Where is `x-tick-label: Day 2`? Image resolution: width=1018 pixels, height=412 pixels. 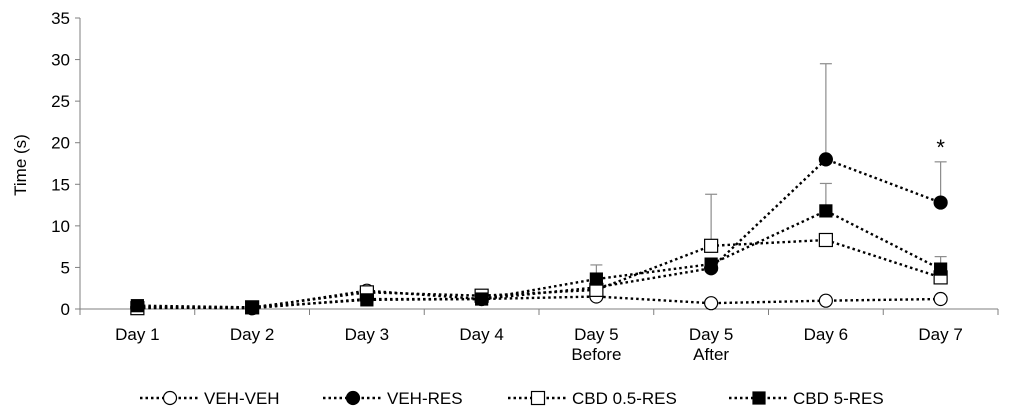 x-tick-label: Day 2 is located at coordinates (252, 334).